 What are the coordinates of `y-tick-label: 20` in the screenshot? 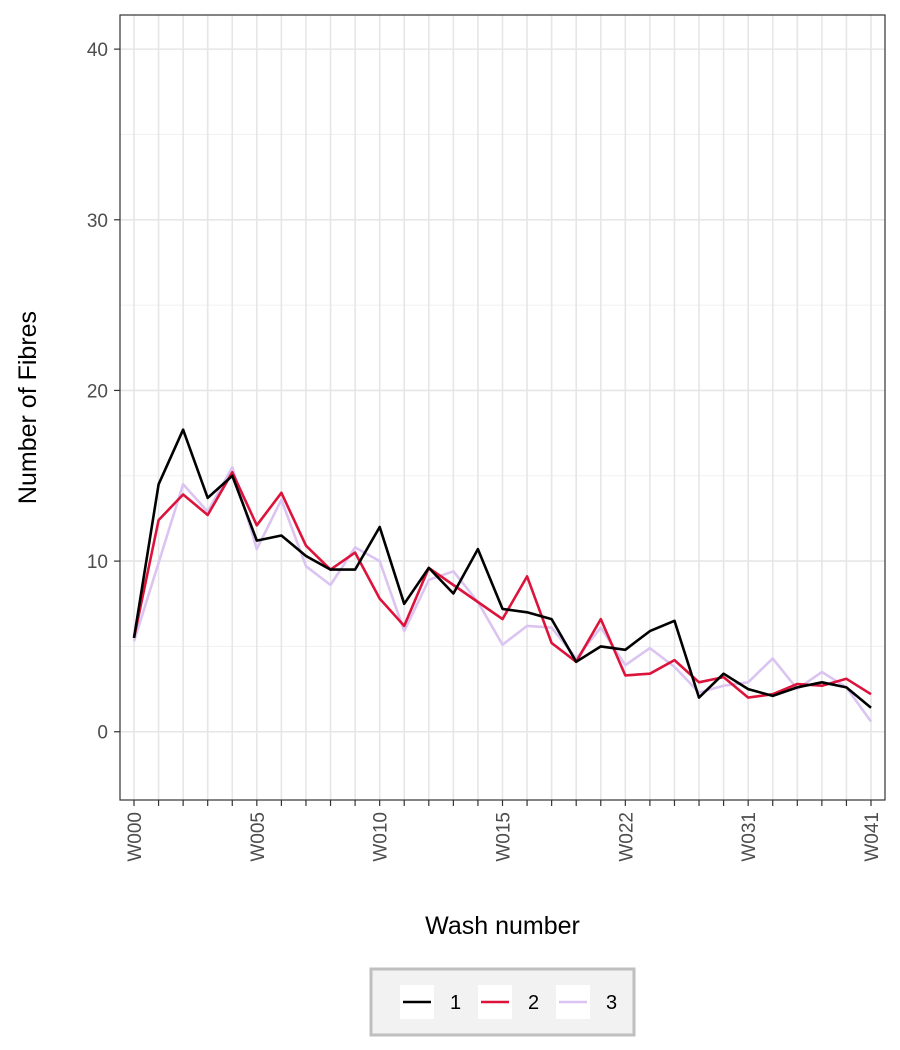 It's located at (97, 391).